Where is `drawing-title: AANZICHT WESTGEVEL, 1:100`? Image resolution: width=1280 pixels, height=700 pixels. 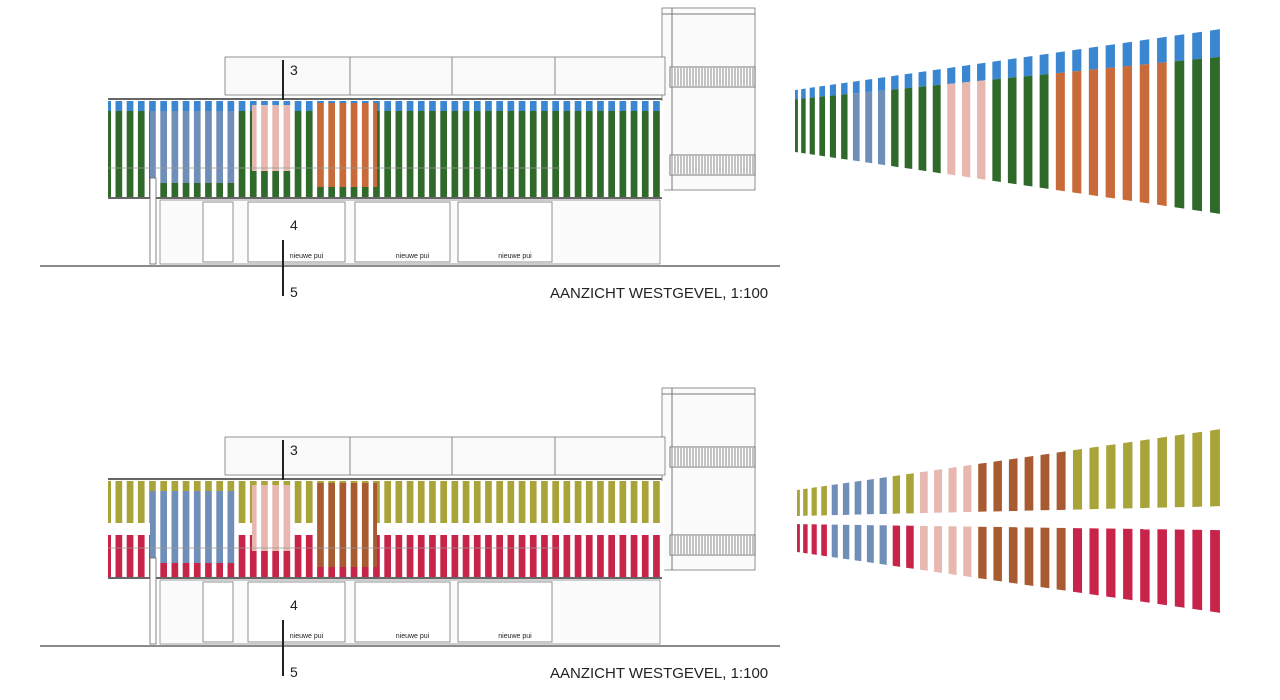
drawing-title: AANZICHT WESTGEVEL, 1:100 is located at coordinates (659, 293).